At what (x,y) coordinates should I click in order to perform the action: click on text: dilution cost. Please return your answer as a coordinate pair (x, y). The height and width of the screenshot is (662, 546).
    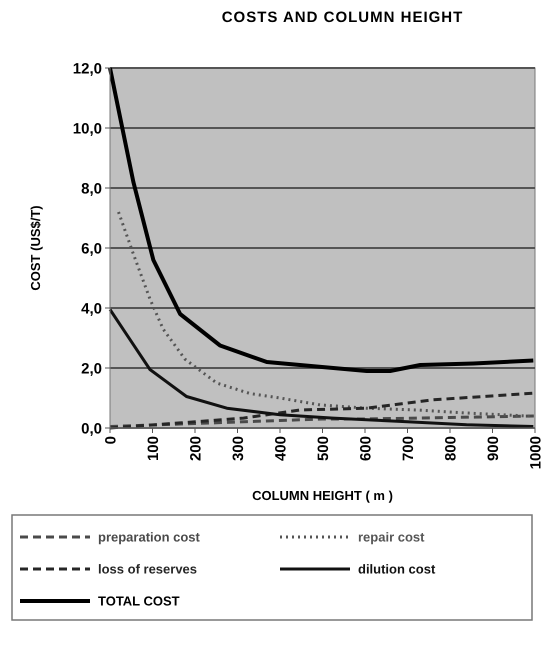
    Looking at the image, I should click on (397, 569).